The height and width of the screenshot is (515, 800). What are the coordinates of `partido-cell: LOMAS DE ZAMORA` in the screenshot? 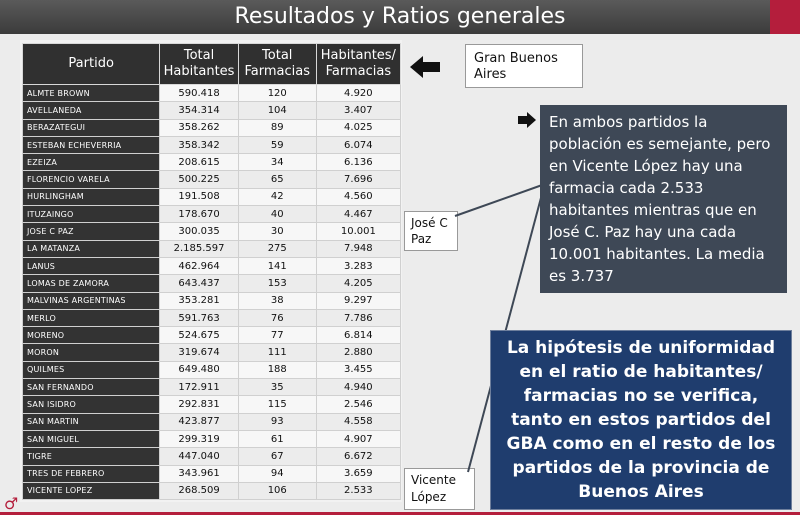 It's located at (91, 283).